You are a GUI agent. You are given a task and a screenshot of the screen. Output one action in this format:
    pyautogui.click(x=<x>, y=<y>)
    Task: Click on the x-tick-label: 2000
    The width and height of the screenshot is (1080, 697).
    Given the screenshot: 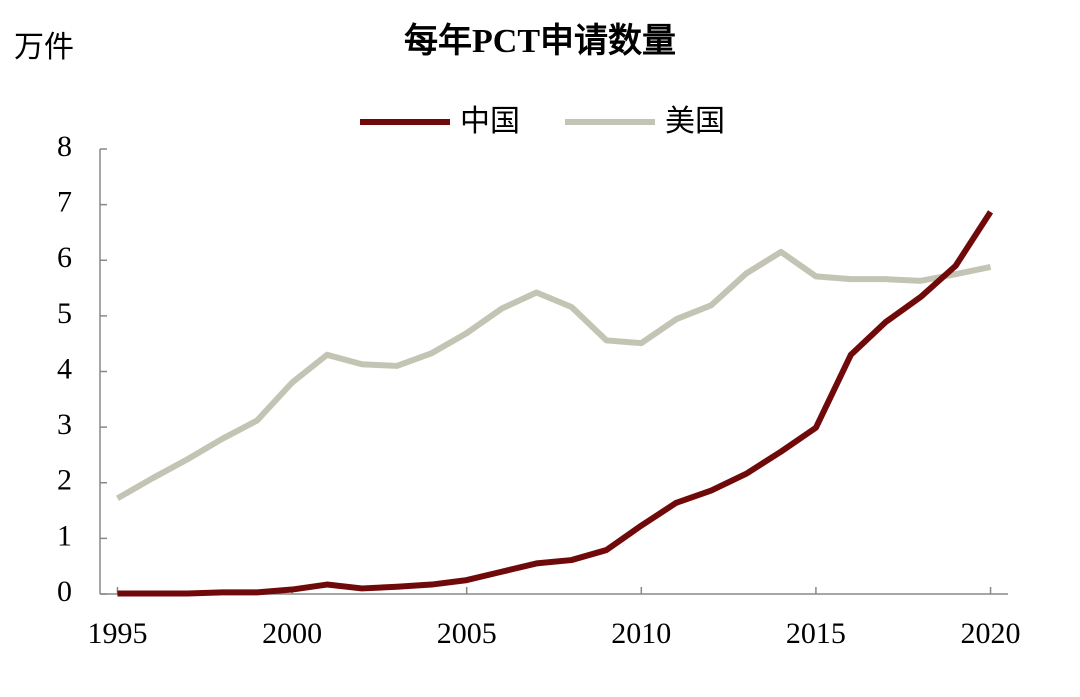 What is the action you would take?
    pyautogui.click(x=292, y=633)
    